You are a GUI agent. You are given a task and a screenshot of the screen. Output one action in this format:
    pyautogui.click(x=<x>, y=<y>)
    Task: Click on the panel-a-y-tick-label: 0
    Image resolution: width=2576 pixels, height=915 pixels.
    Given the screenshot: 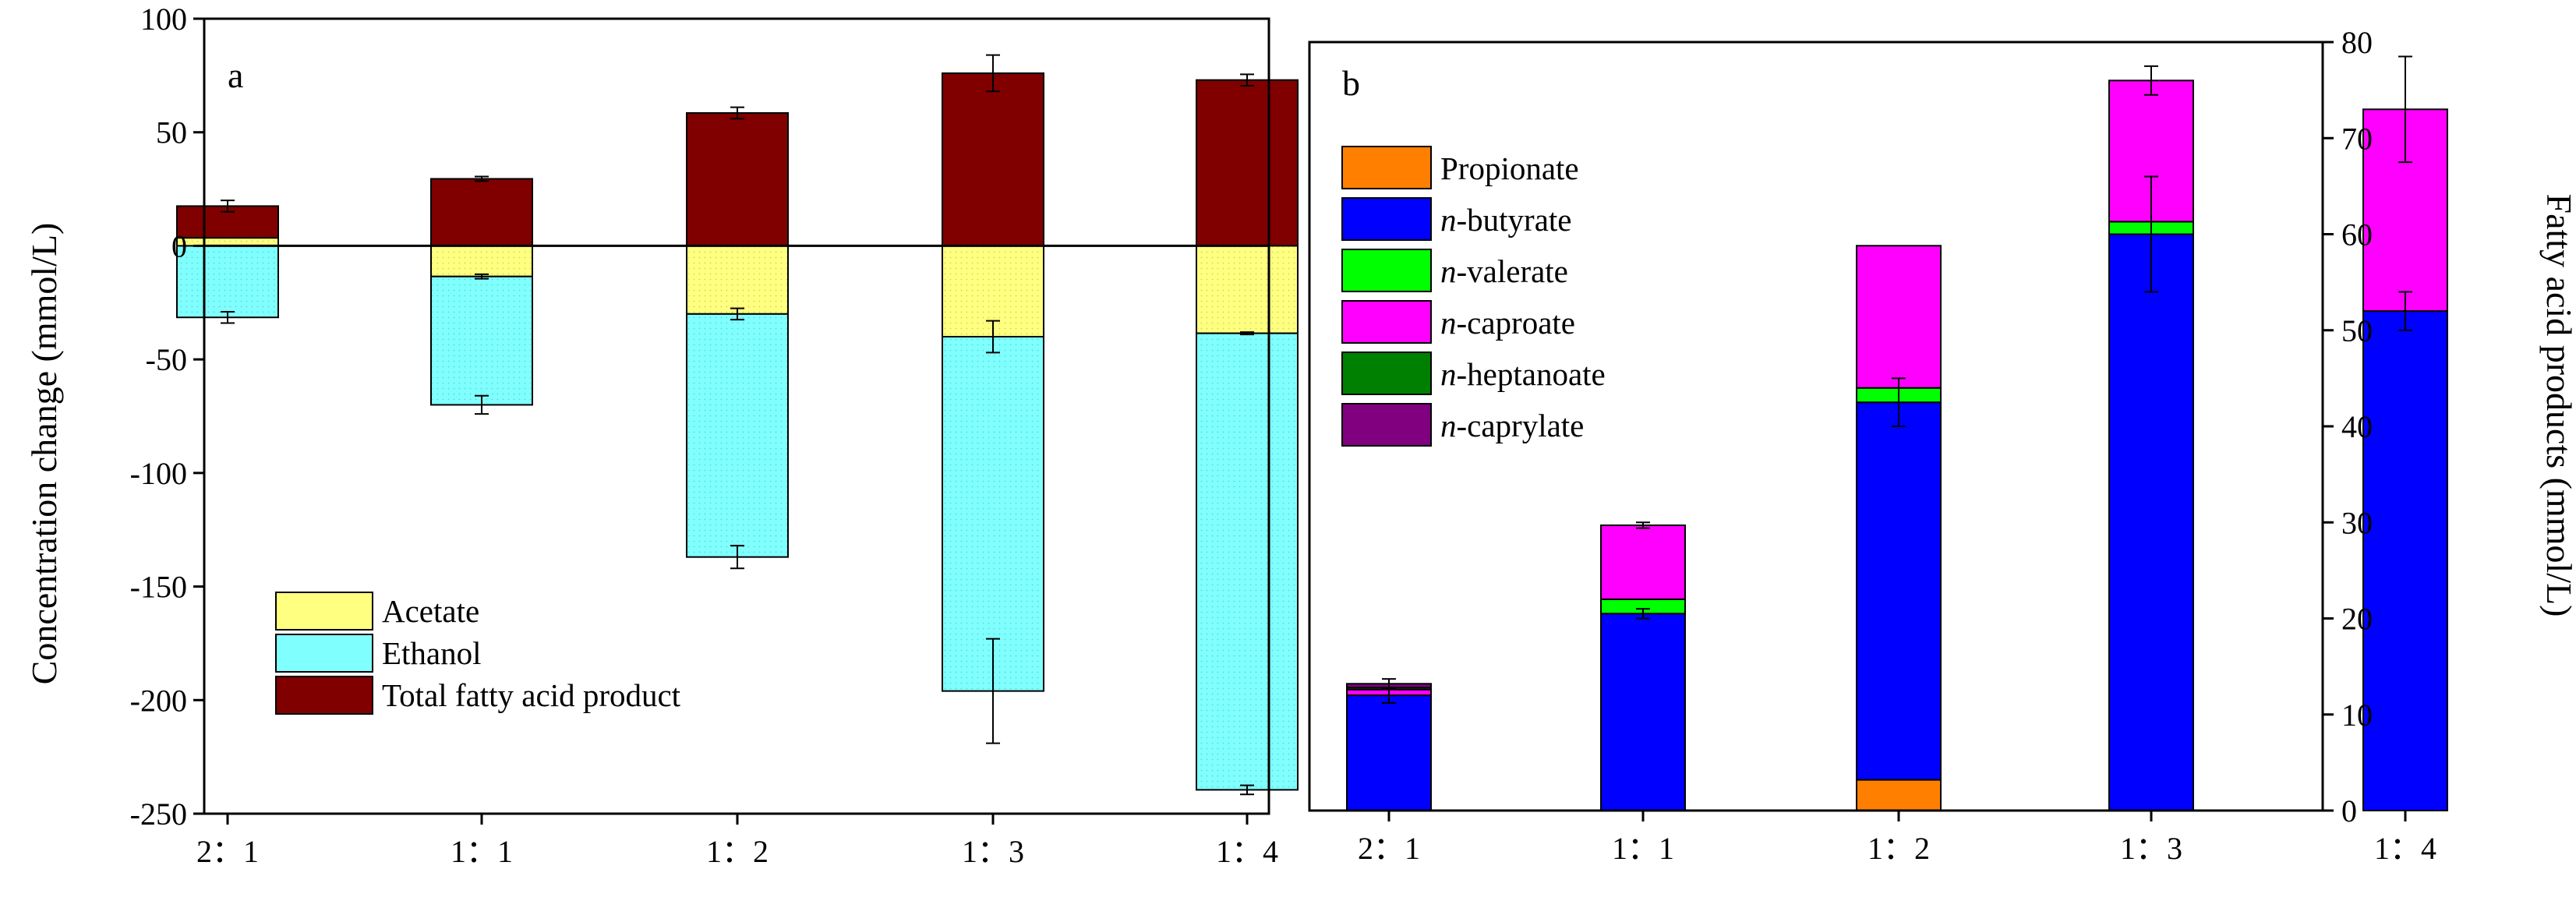 What is the action you would take?
    pyautogui.click(x=179, y=245)
    